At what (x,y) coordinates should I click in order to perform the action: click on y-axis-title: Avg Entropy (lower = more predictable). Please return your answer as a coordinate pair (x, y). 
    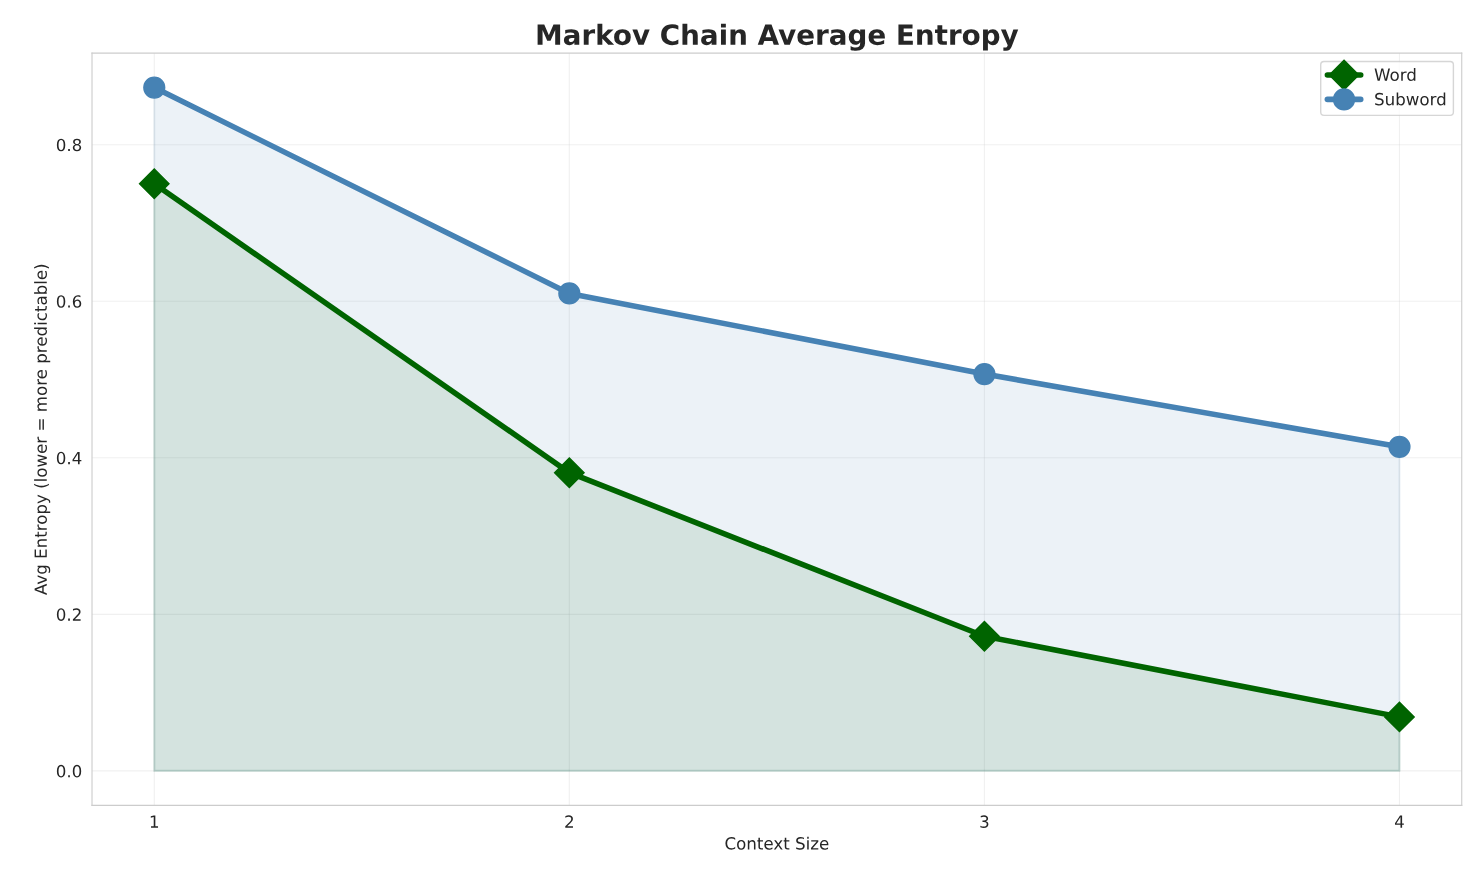
    Looking at the image, I should click on (42, 429).